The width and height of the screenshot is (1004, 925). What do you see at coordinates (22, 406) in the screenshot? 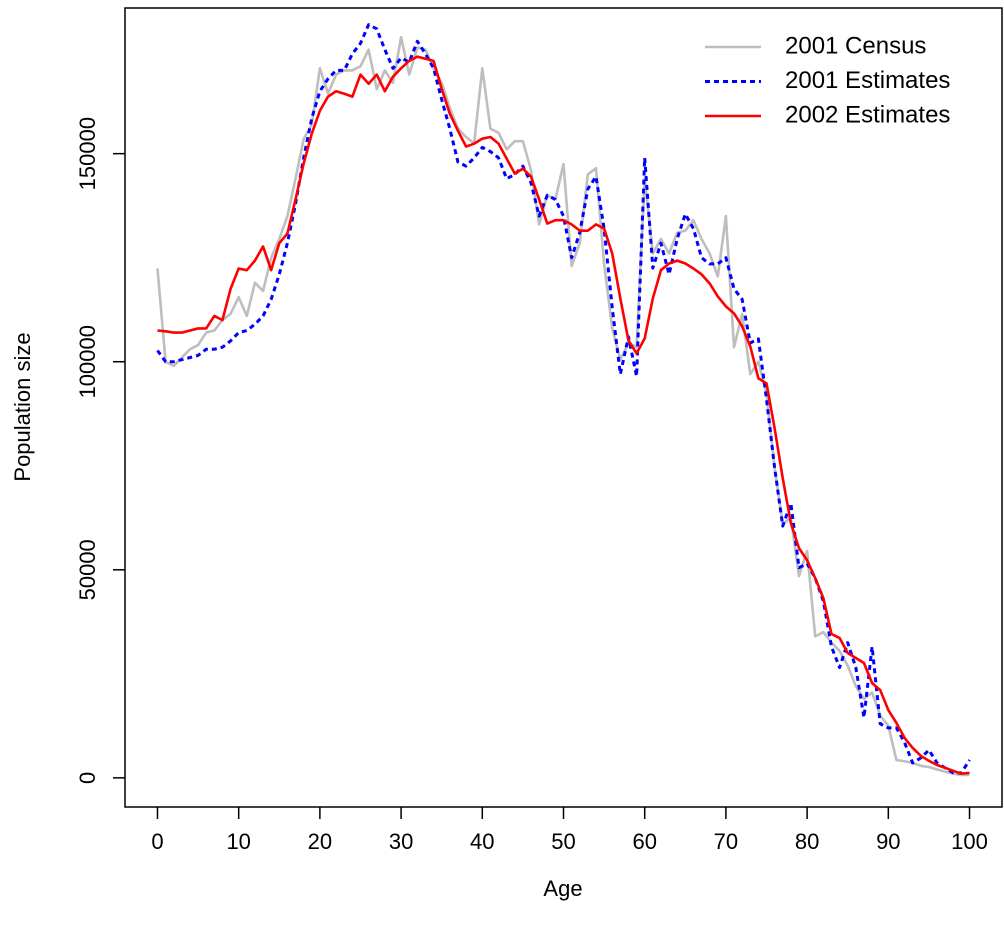
I see `y-axis-label: Population size` at bounding box center [22, 406].